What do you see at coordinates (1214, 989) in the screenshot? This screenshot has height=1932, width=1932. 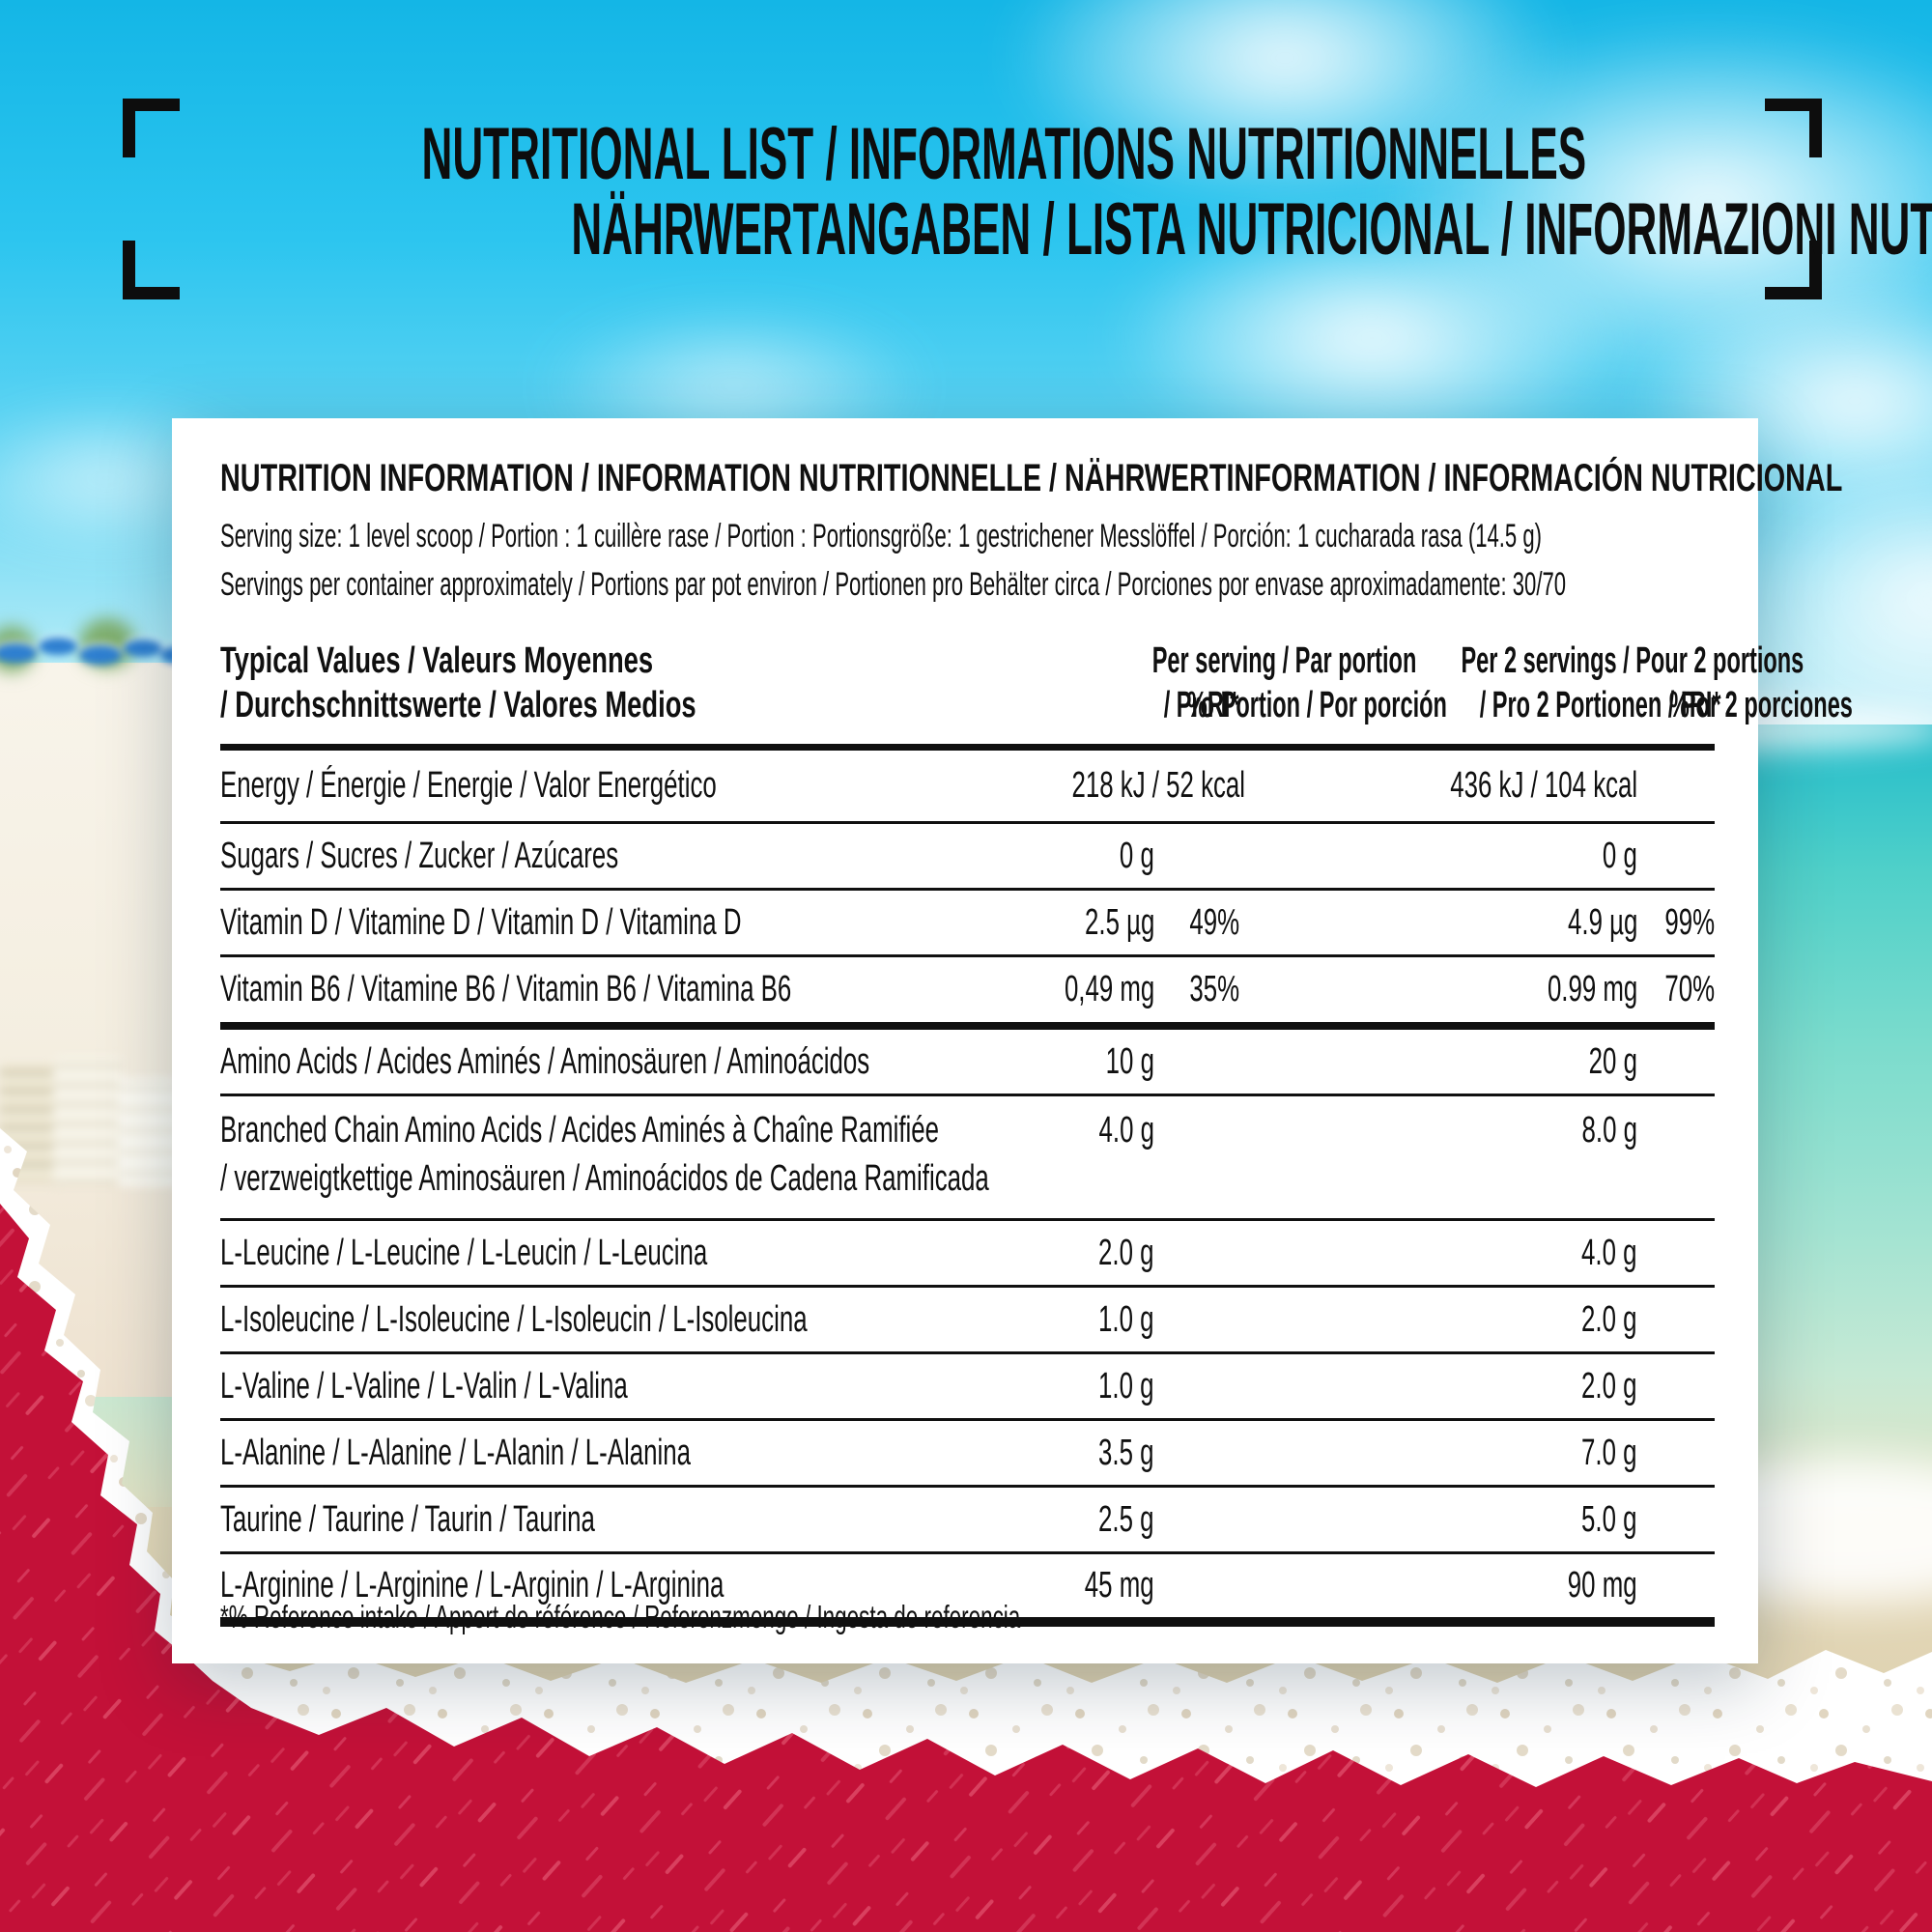 I see `ri-value: 35%` at bounding box center [1214, 989].